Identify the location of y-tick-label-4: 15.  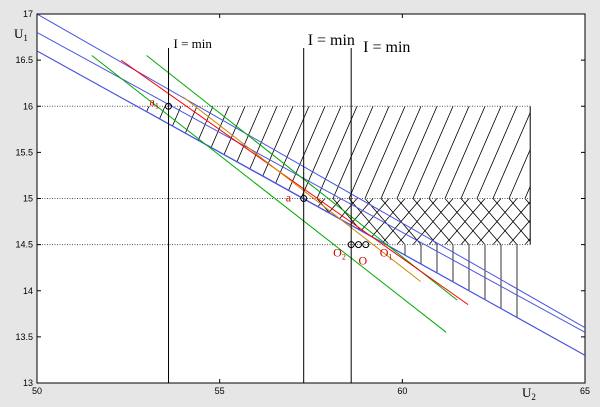
(28, 199).